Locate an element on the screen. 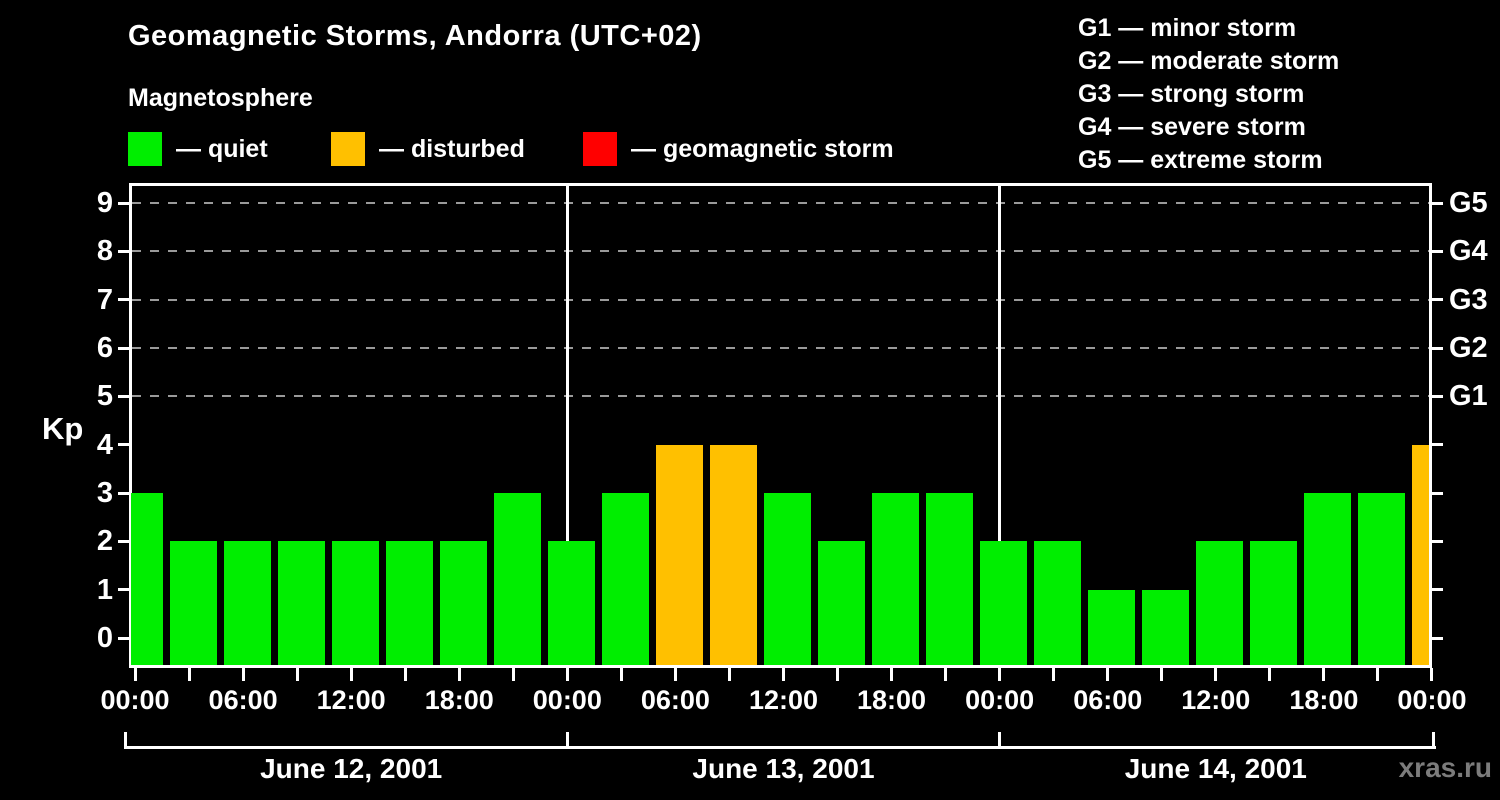  g-legend-item-g3: G3 — strong storm is located at coordinates (1191, 94).